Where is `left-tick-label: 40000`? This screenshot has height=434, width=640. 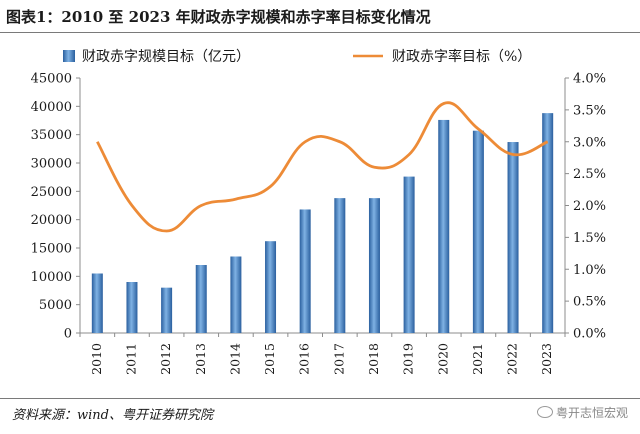
left-tick-label: 40000 is located at coordinates (51, 107).